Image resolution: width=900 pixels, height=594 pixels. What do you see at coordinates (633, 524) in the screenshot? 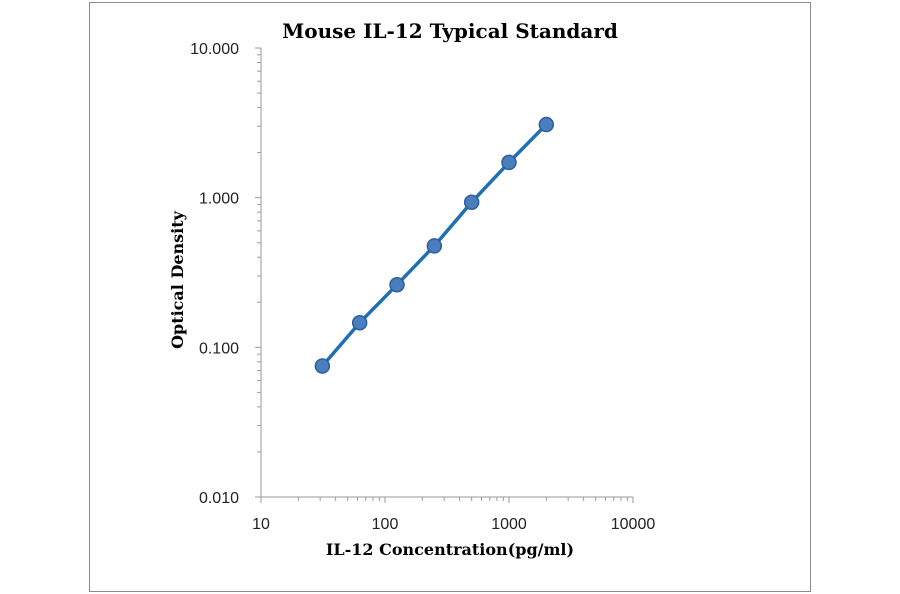
I see `x-tick-label: 10000` at bounding box center [633, 524].